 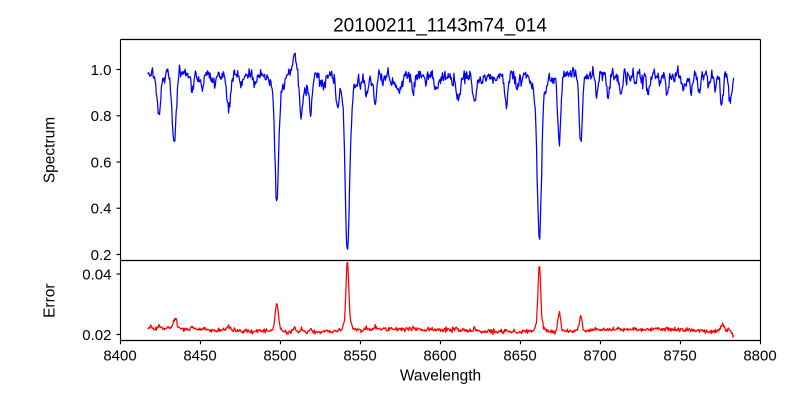 What do you see at coordinates (519, 355) in the screenshot?
I see `svg-text: 8650` at bounding box center [519, 355].